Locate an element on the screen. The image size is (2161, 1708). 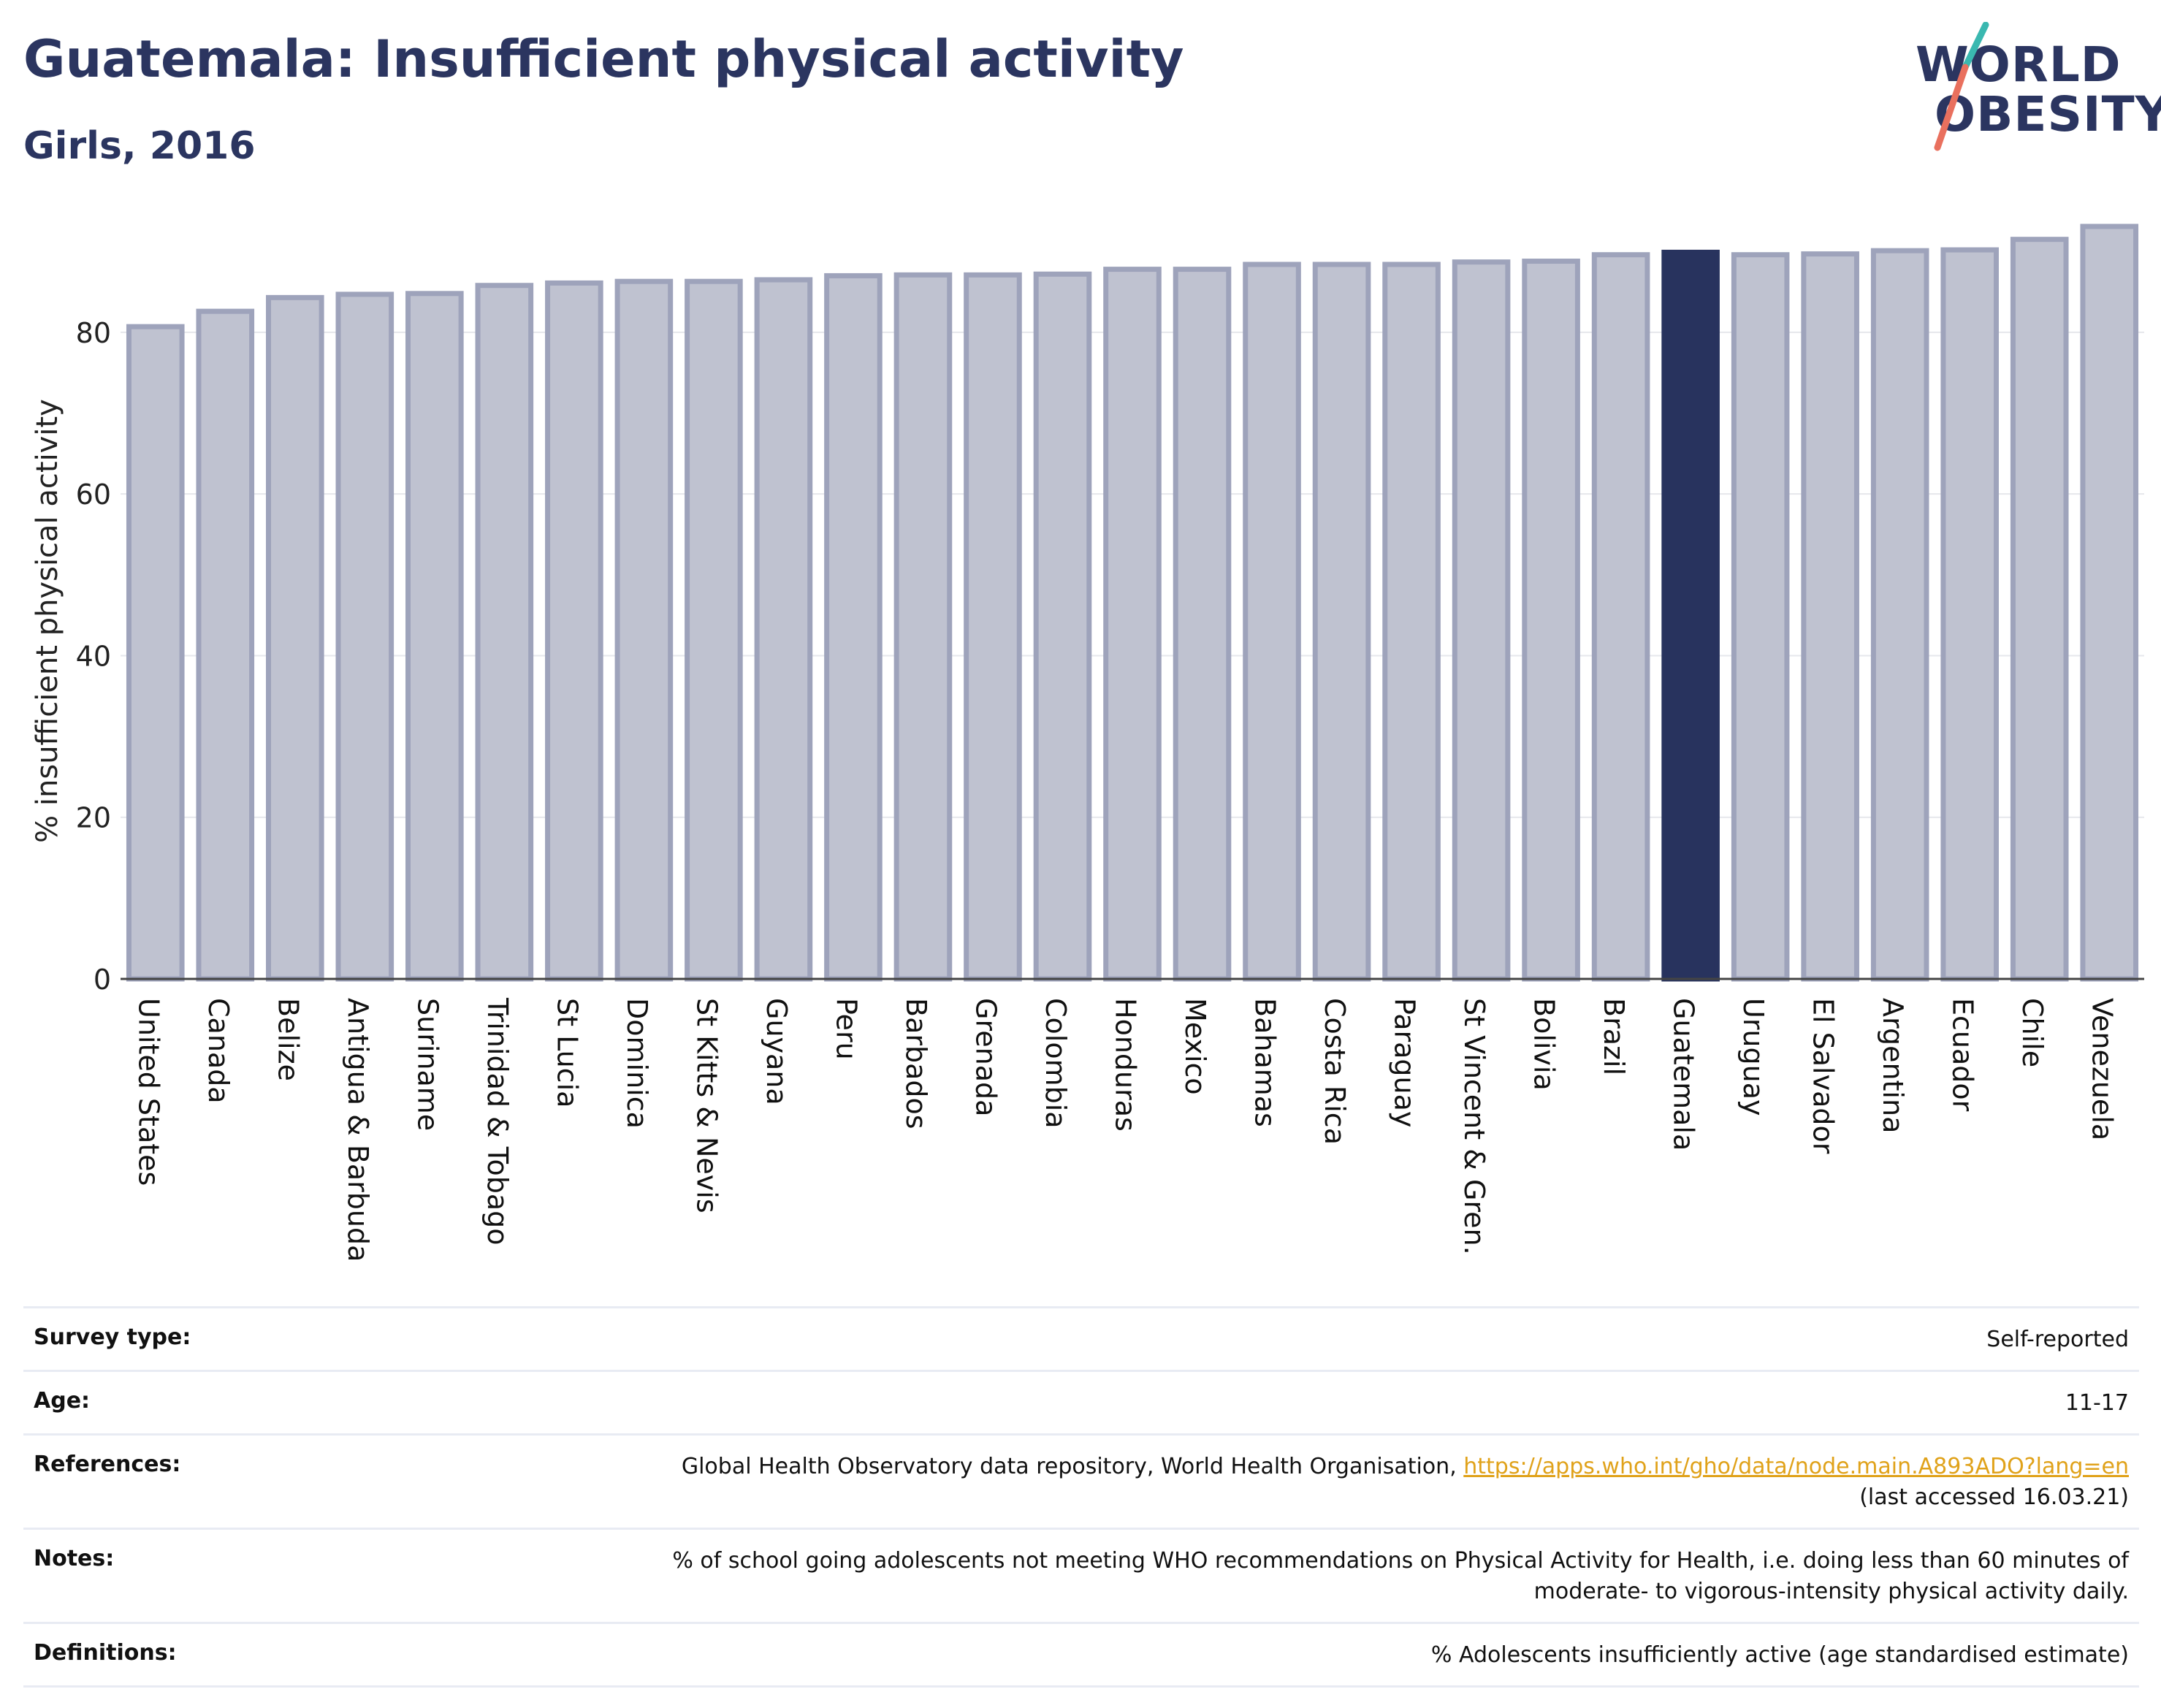
world-obesity-logo: WORLD OBESITY is located at coordinates (2034, 87).